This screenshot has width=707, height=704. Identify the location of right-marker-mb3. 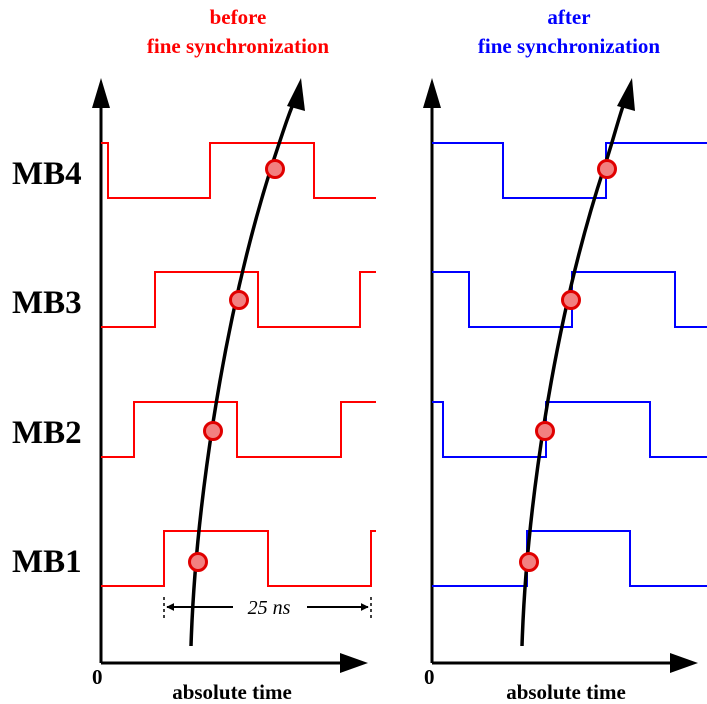
(571, 300).